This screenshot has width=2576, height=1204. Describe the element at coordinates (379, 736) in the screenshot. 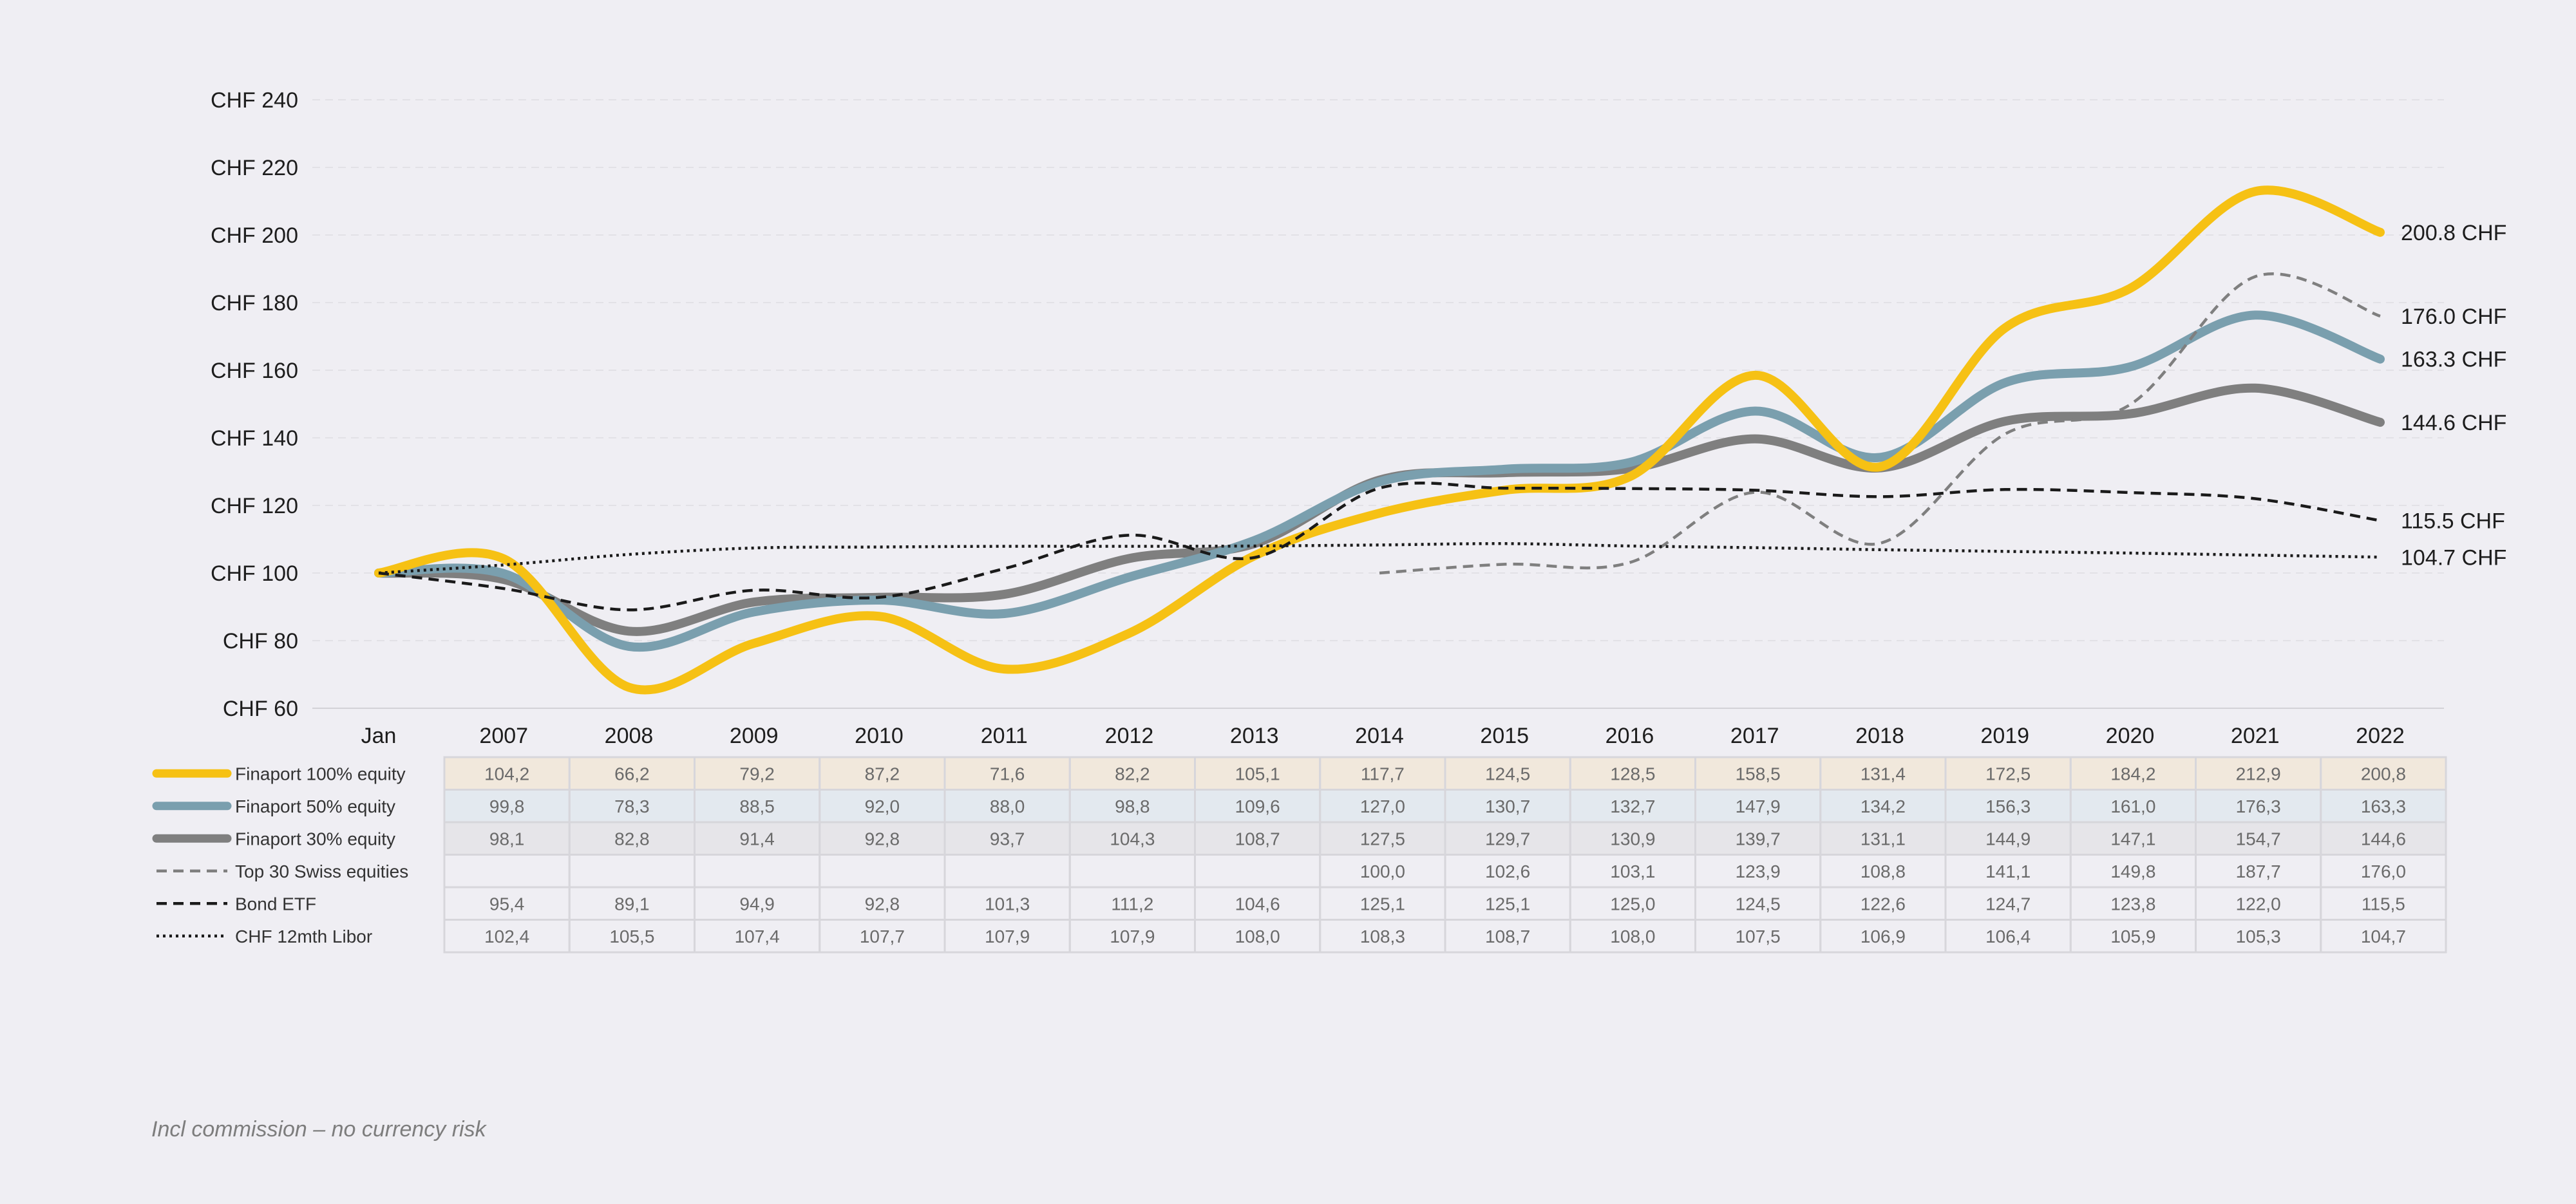

I see `x-tick-label: Jan` at that location.